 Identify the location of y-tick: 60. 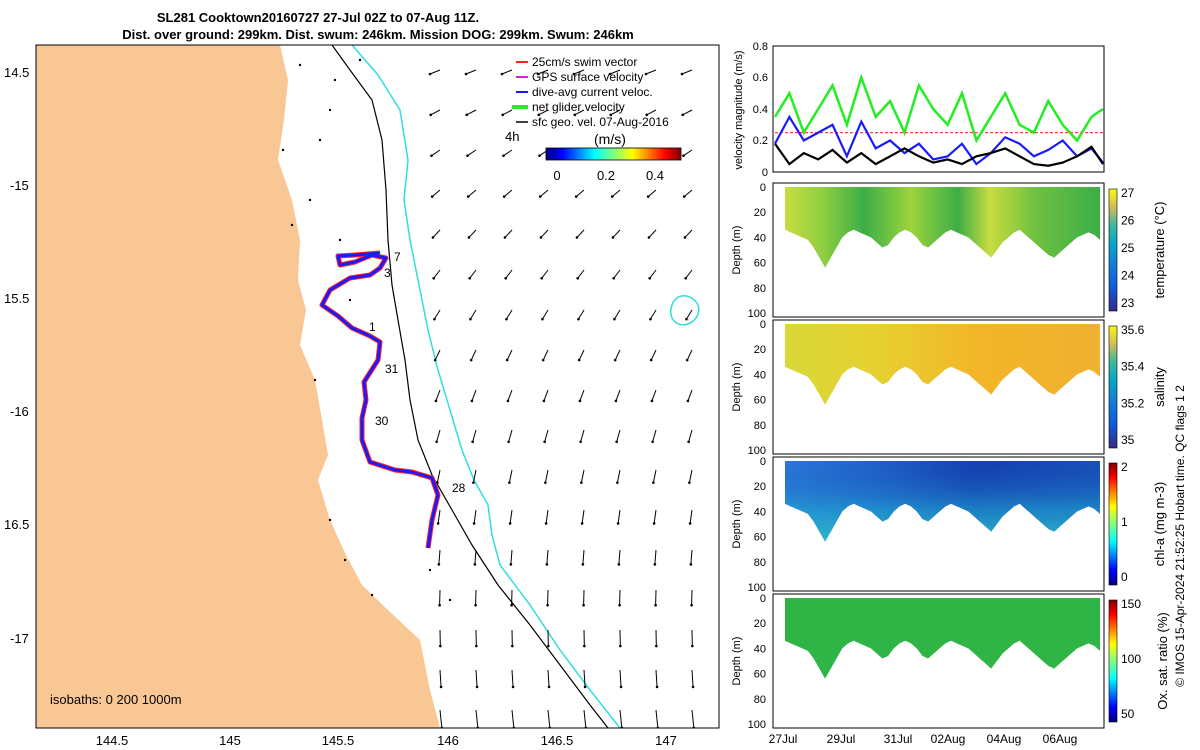
(760, 264).